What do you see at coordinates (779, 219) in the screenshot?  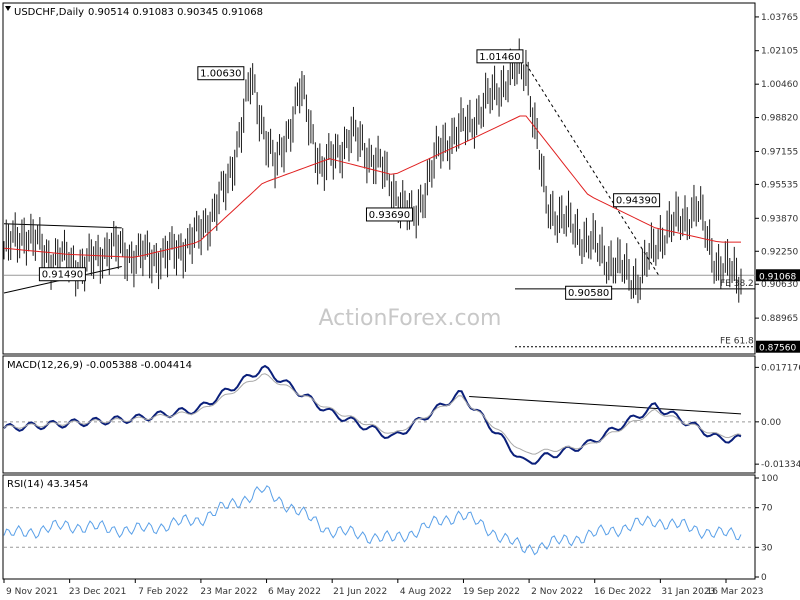 I see `price-axis-label: 0.93870` at bounding box center [779, 219].